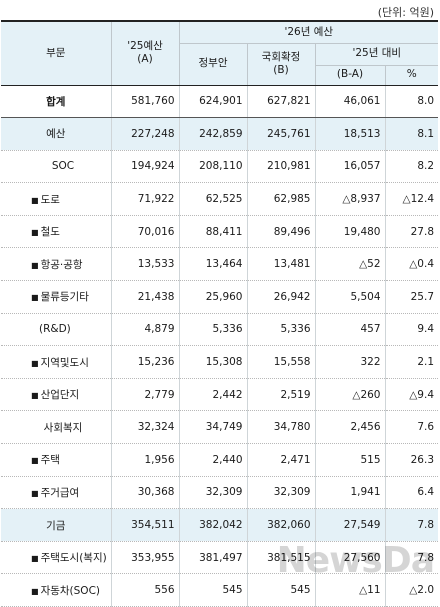  What do you see at coordinates (144, 199) in the screenshot?
I see `cell-a: 71,922` at bounding box center [144, 199].